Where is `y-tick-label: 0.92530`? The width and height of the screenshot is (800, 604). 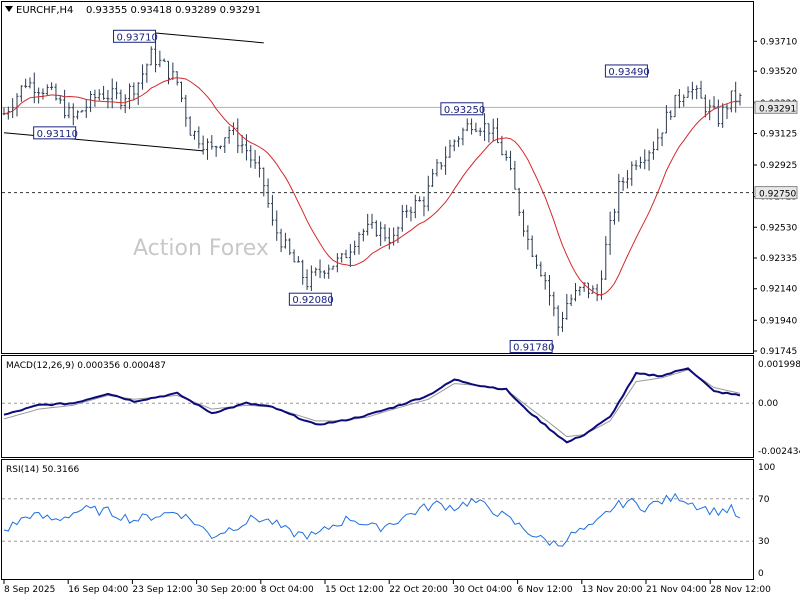 y-tick-label: 0.92530 is located at coordinates (778, 228).